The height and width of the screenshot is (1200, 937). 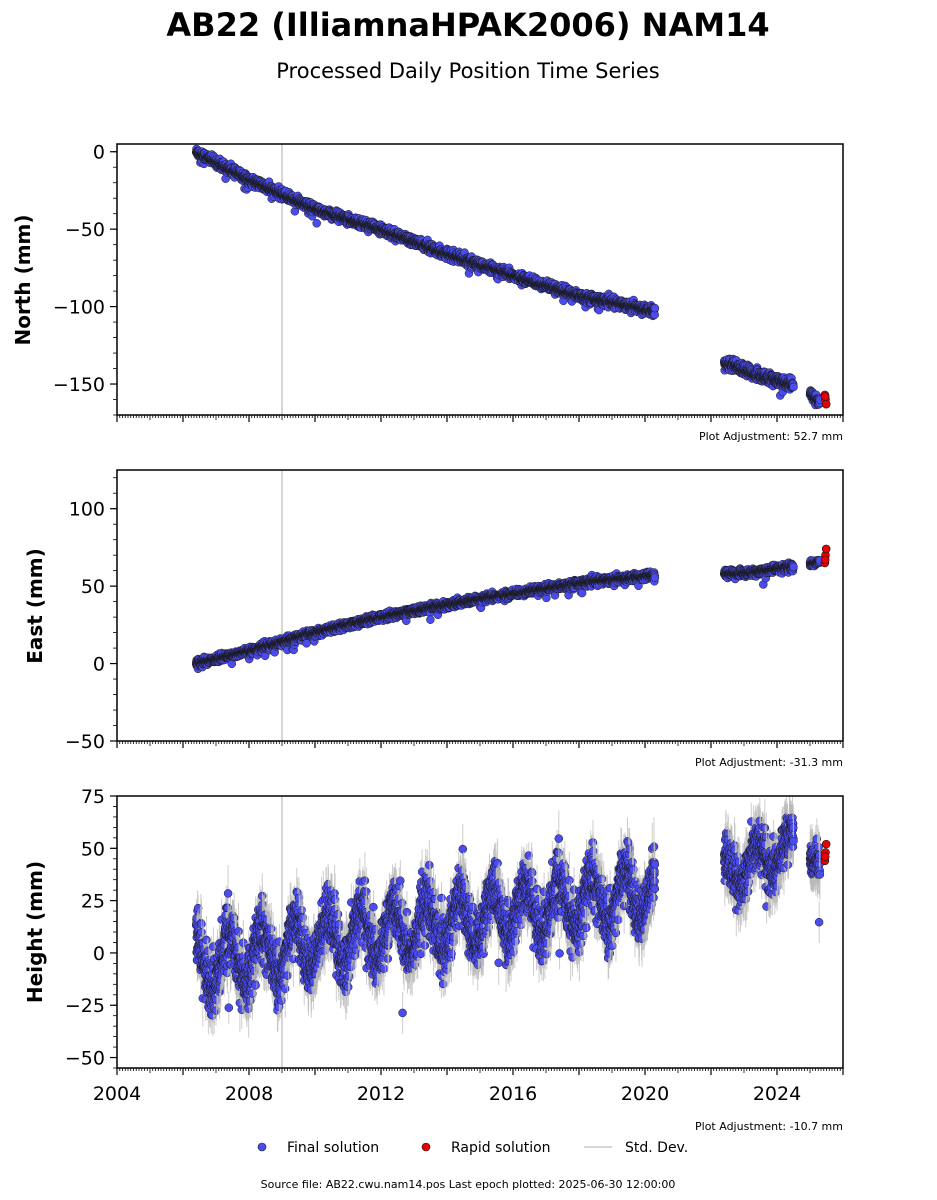 I want to click on ytick-label: −100, so click(x=79, y=308).